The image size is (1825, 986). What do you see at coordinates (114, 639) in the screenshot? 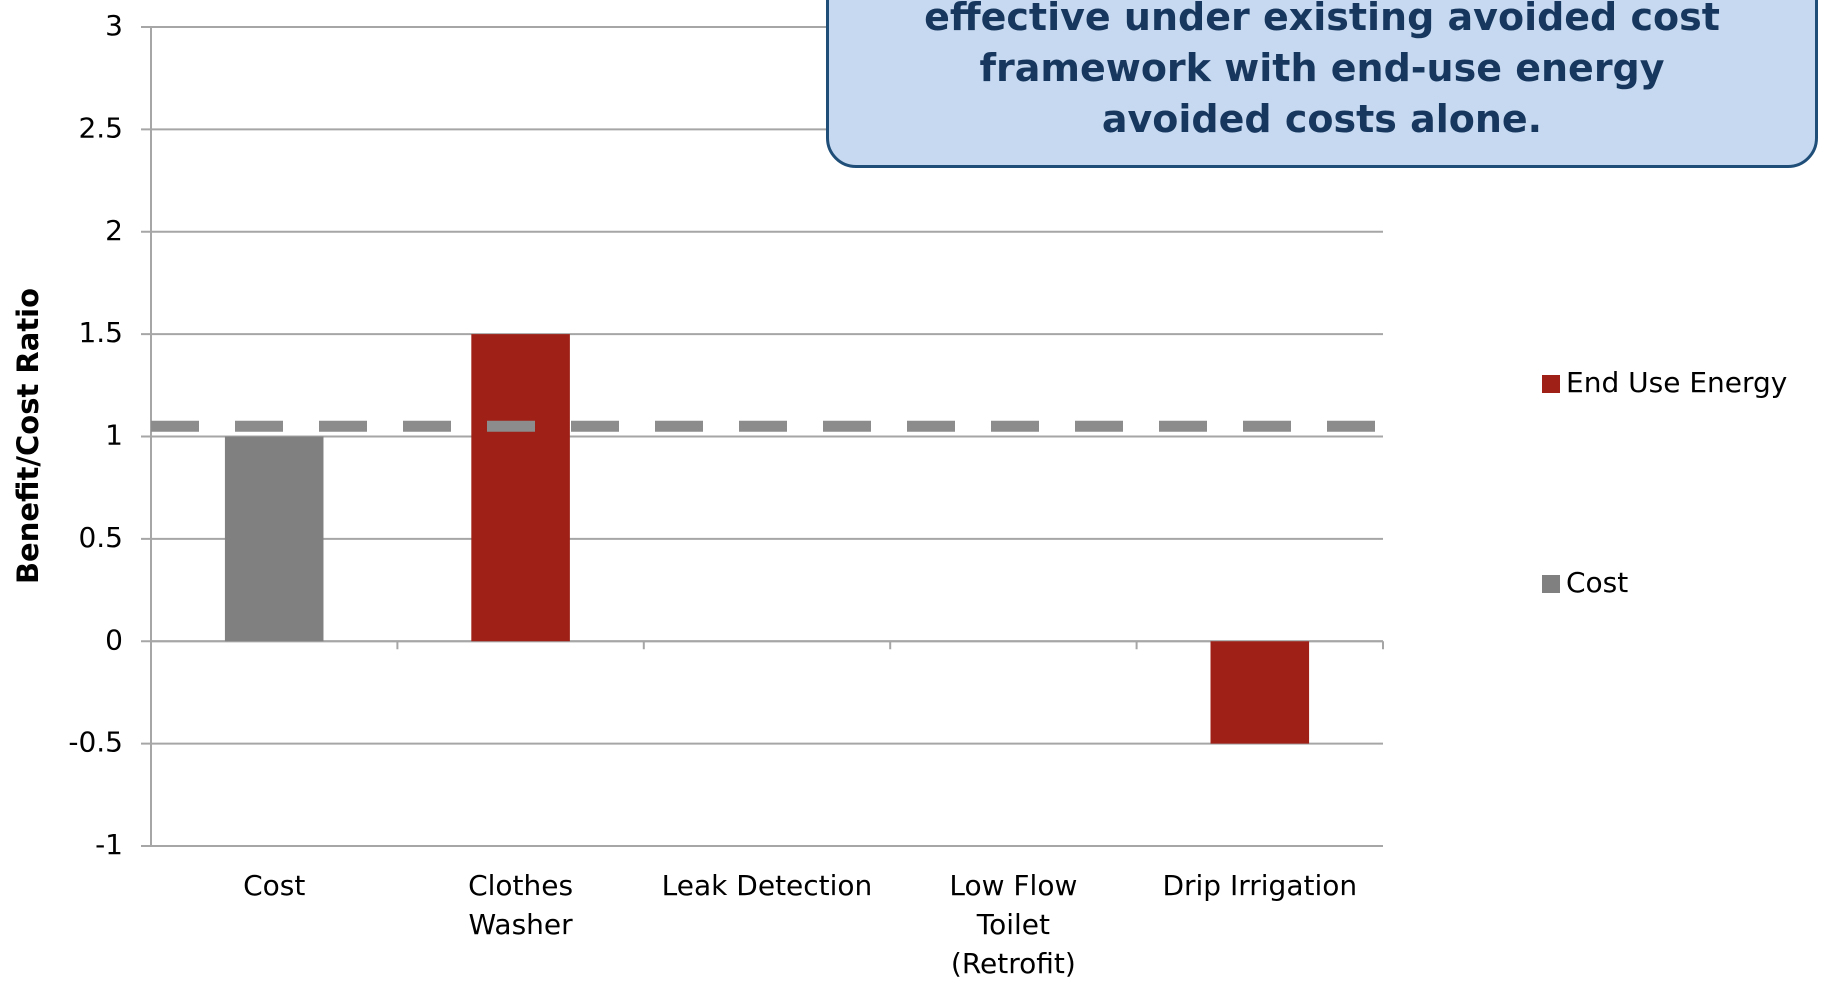
I see `y-tick-label: 0` at bounding box center [114, 639].